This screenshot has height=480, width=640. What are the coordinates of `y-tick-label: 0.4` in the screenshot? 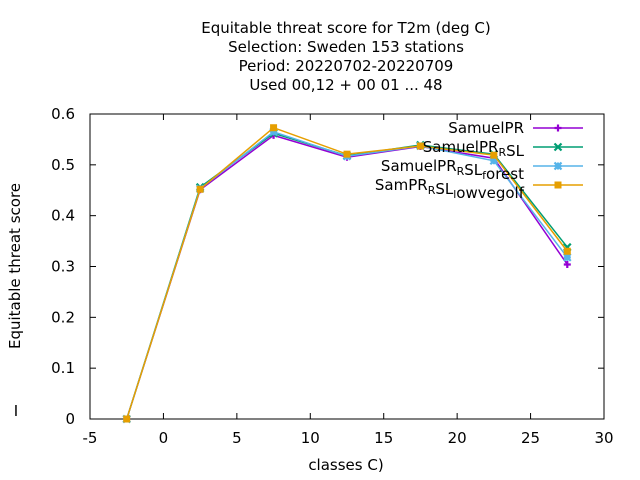 It's located at (63, 216).